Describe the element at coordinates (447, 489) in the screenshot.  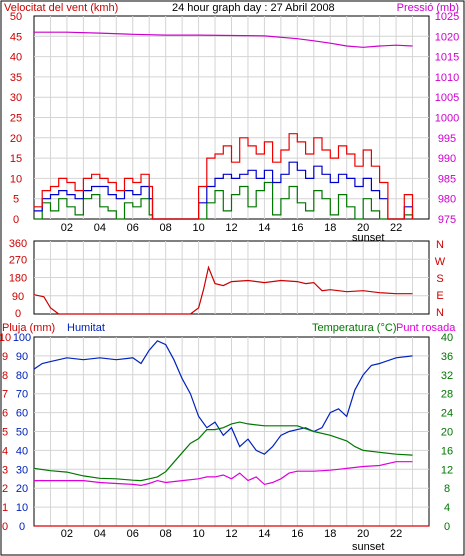
I see `temperature-tick-label: 8` at that location.